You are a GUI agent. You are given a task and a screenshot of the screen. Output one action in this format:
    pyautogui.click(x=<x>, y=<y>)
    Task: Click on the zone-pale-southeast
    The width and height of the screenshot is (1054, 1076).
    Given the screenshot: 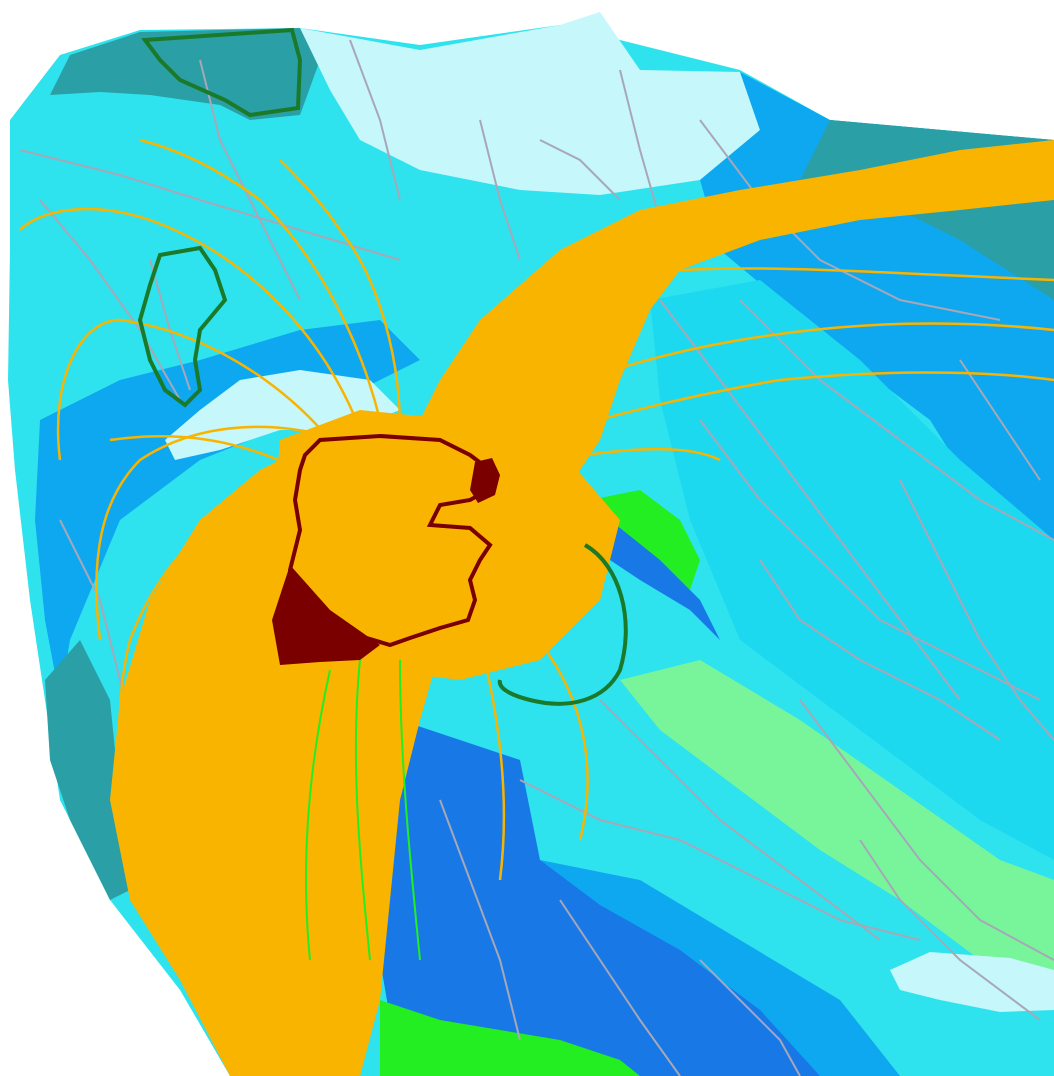 What is the action you would take?
    pyautogui.click(x=972, y=982)
    